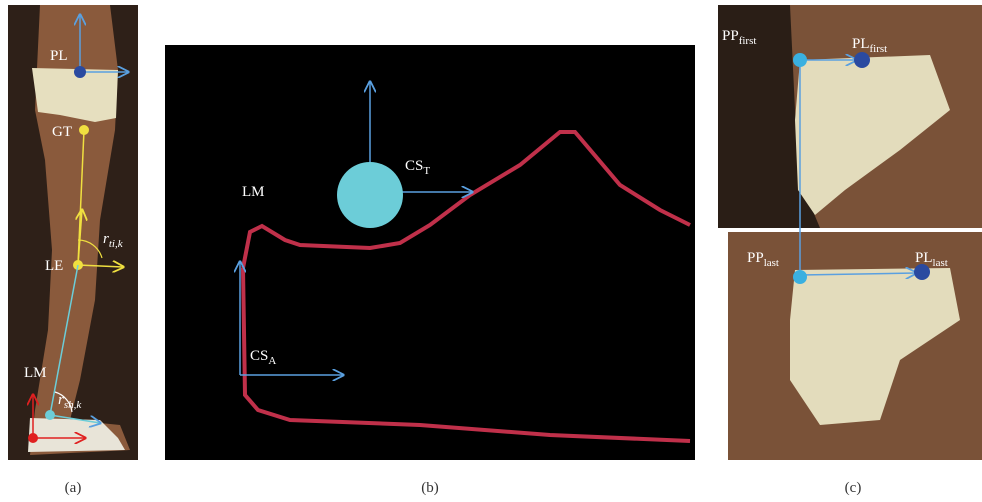 The image size is (982, 502). Describe the element at coordinates (853, 488) in the screenshot. I see `panel-label: (c)` at that location.